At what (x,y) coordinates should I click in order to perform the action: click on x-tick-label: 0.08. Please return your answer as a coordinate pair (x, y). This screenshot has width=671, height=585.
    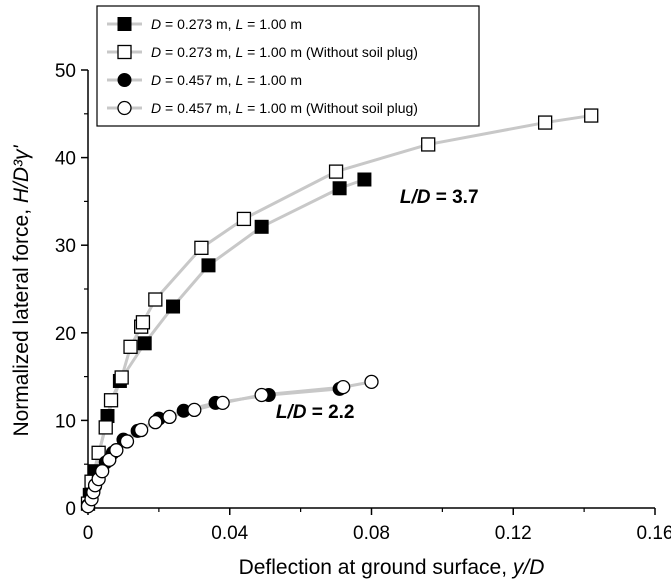
    Looking at the image, I should click on (371, 533).